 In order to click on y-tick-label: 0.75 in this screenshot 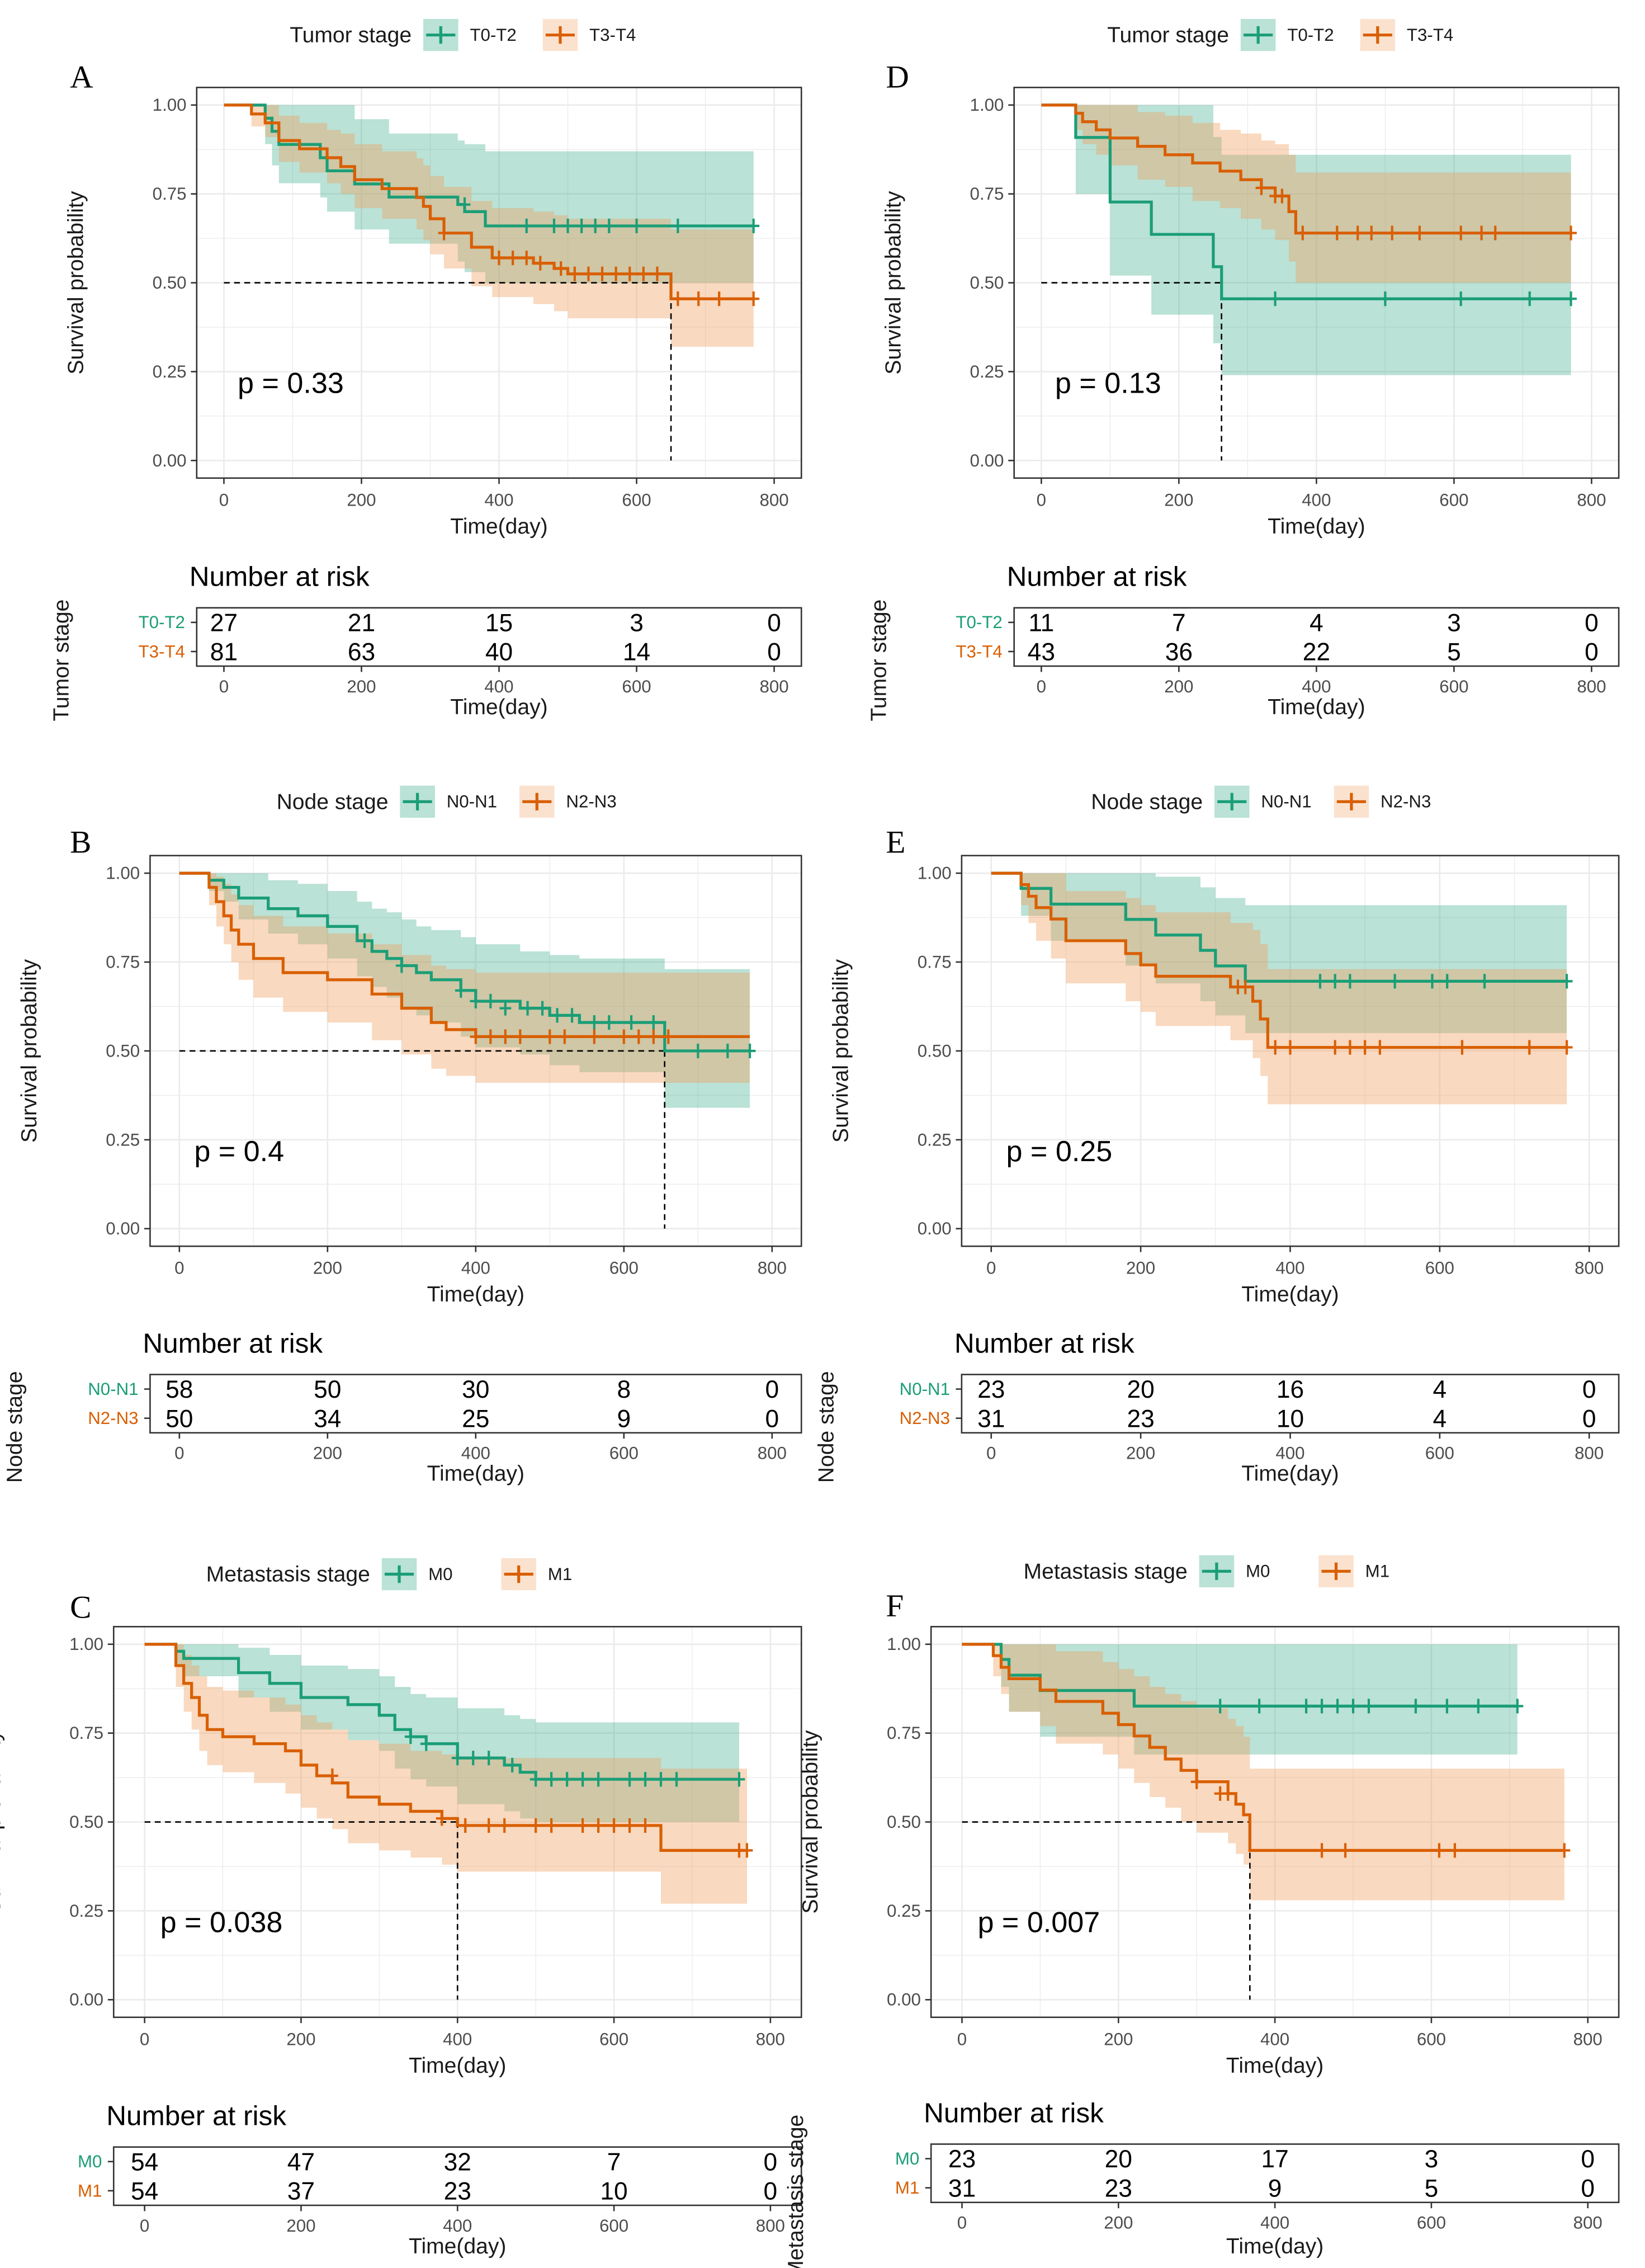, I will do `click(170, 194)`.